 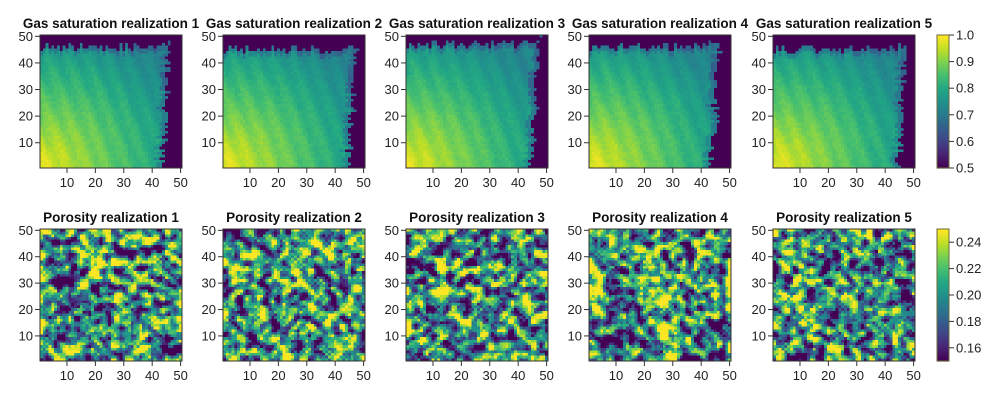 What do you see at coordinates (965, 61) in the screenshot?
I see `colorbar-tick-label: 0.9` at bounding box center [965, 61].